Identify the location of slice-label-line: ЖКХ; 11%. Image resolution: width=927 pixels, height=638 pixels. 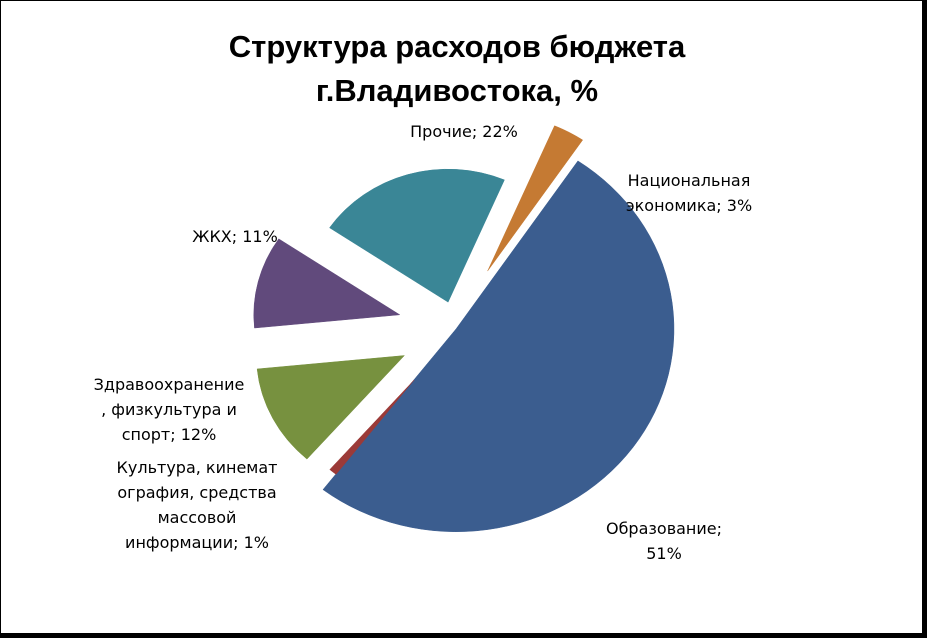
(235, 236).